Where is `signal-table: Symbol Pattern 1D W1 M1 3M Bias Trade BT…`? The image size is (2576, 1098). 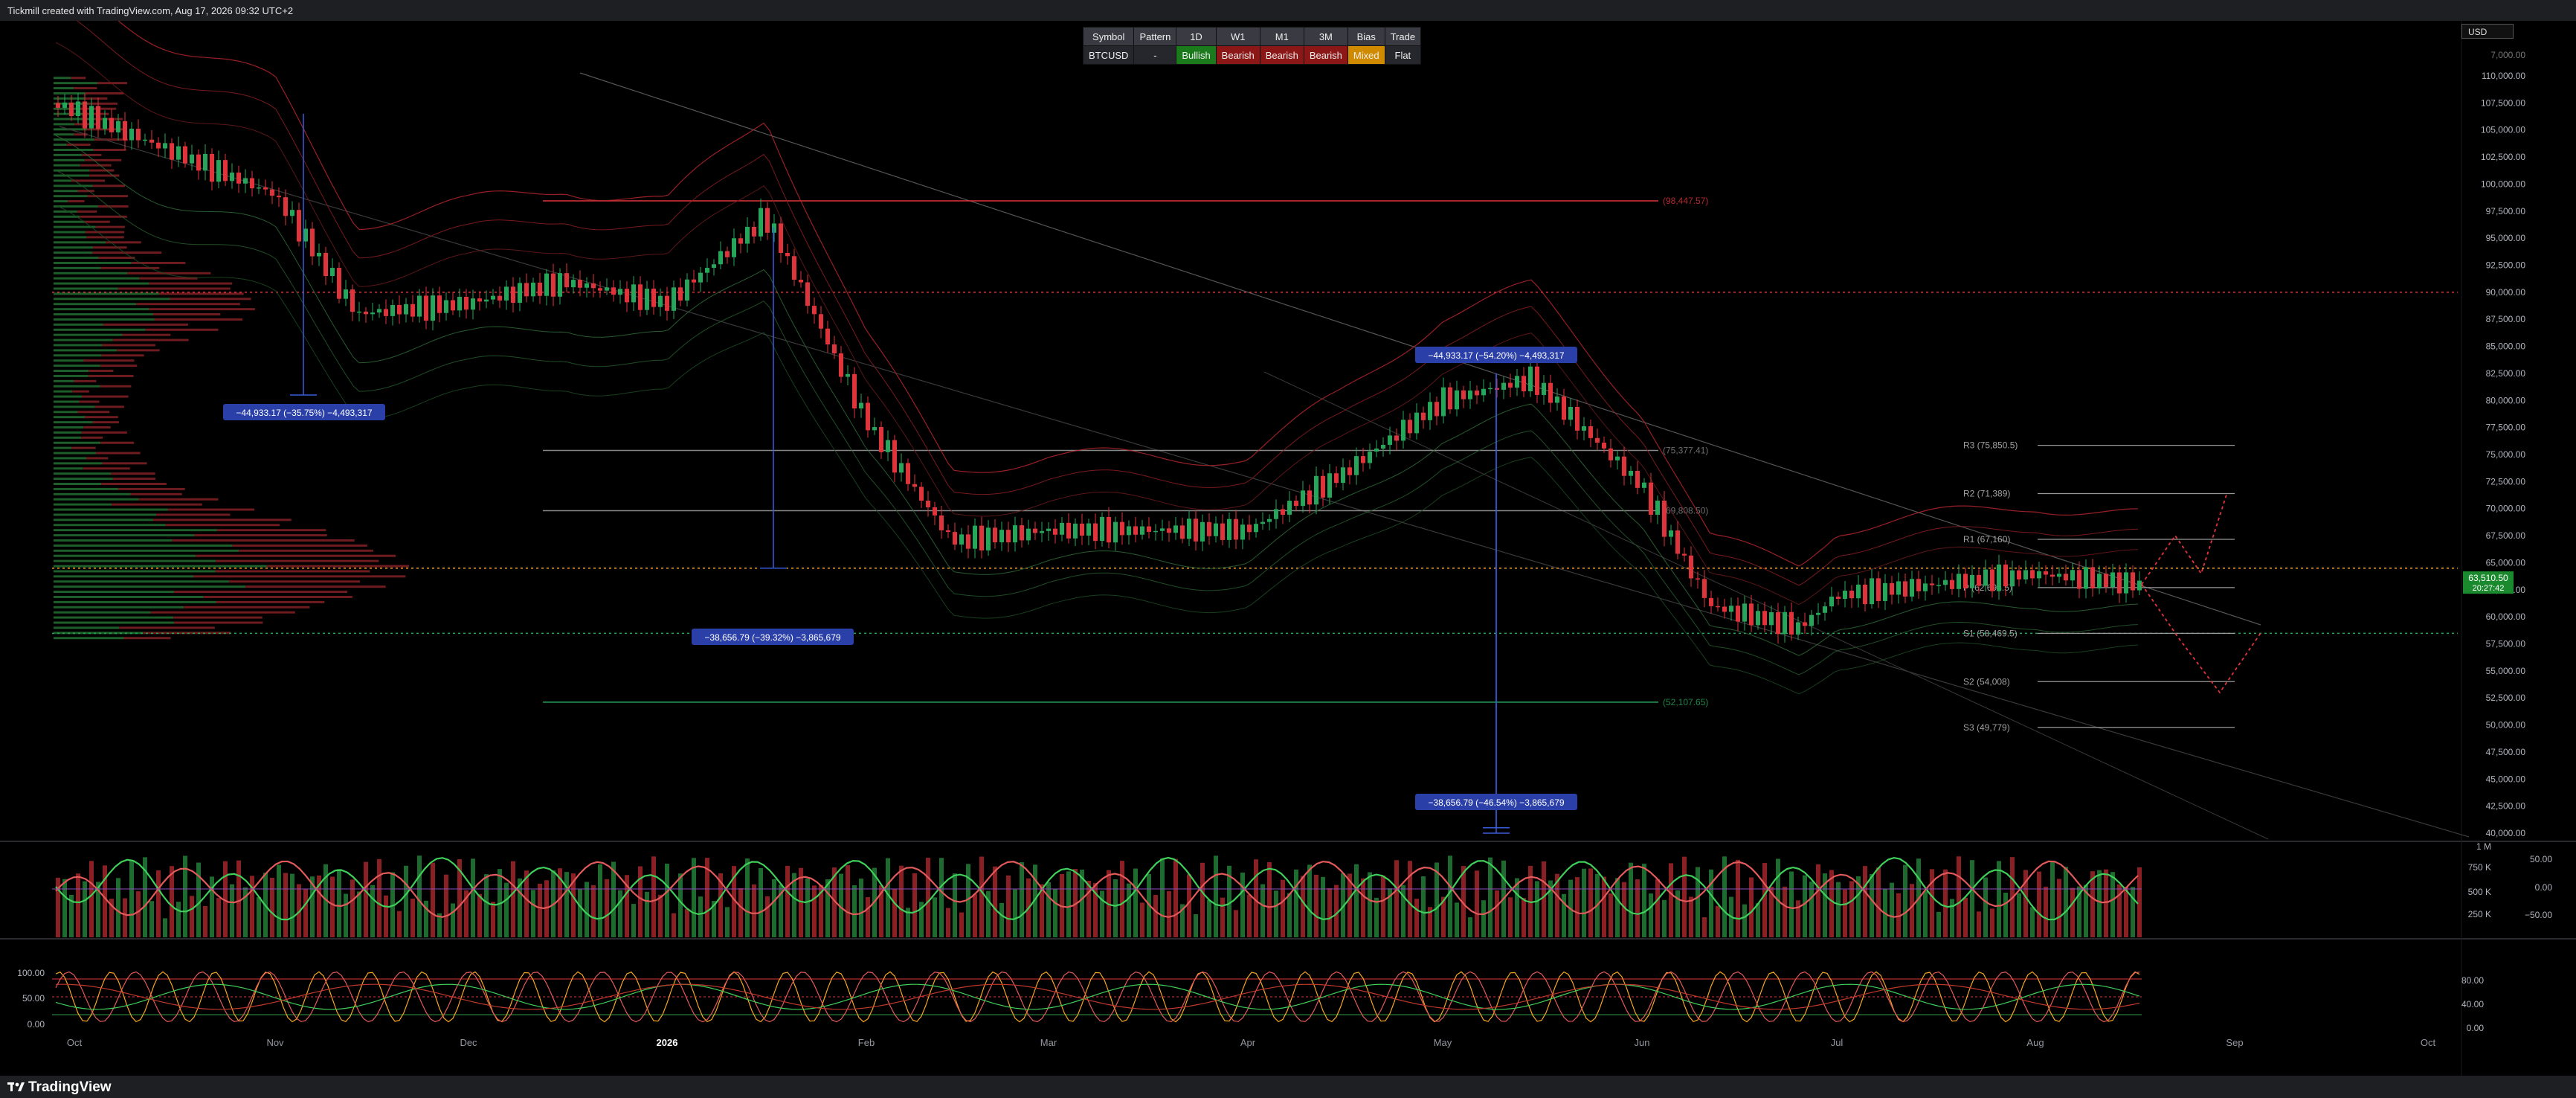 signal-table: Symbol Pattern 1D W1 M1 3M Bias Trade BT… is located at coordinates (1252, 46).